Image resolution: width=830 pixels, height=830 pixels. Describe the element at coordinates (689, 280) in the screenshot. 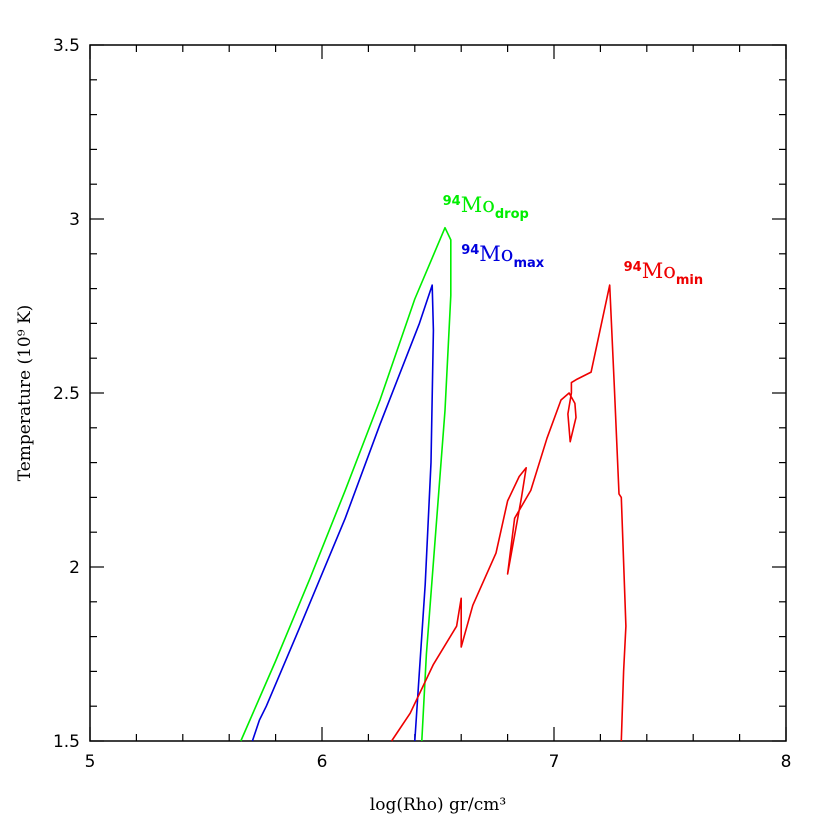

I see `label-subscript: min` at that location.